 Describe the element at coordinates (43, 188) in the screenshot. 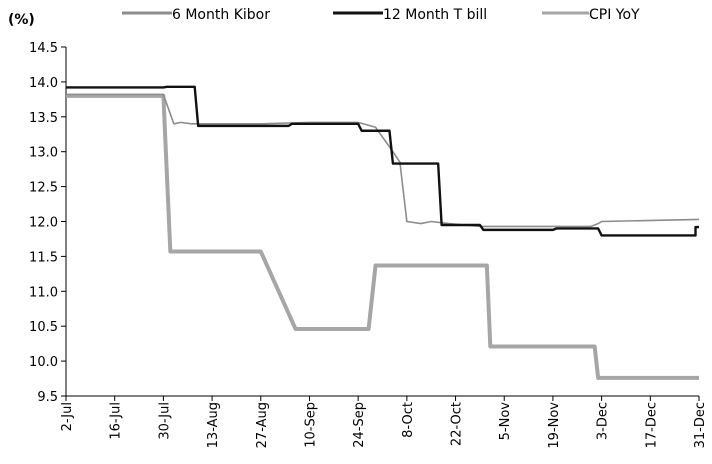

I see `y-tick-label: 12.5` at that location.